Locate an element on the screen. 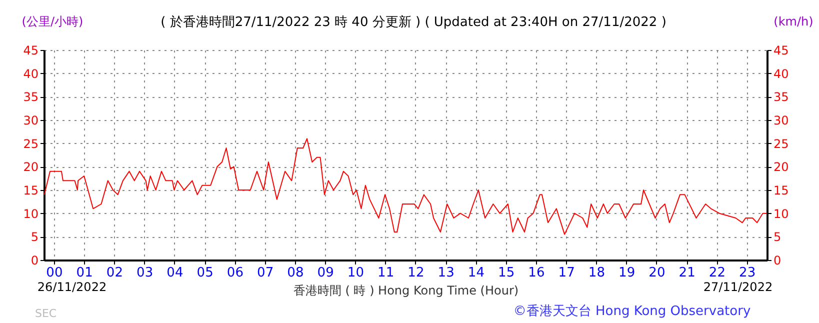  x-axis-title: 香港時間 ( 時 ) Hong Kong Time (Hour) is located at coordinates (406, 291).